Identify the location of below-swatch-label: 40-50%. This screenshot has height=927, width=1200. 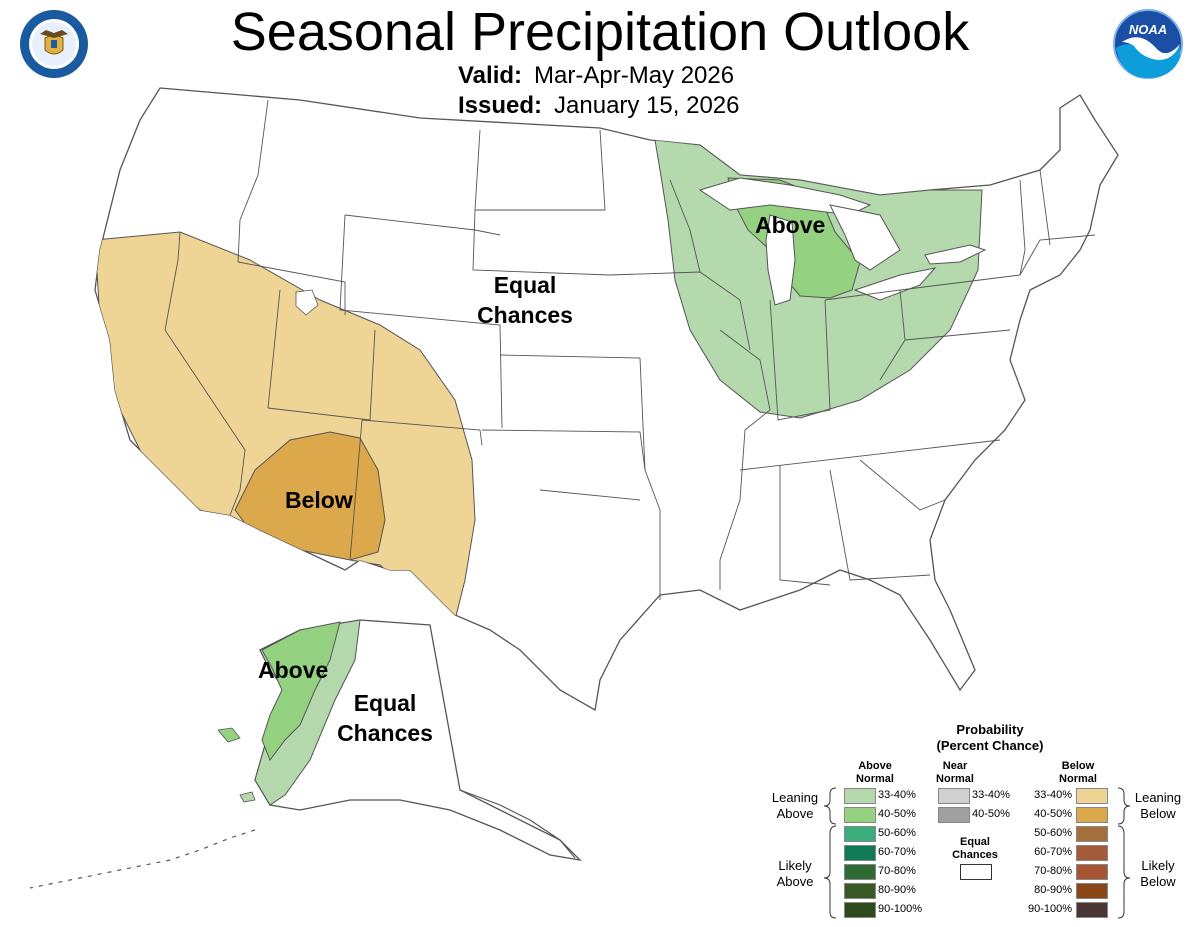
(1053, 814).